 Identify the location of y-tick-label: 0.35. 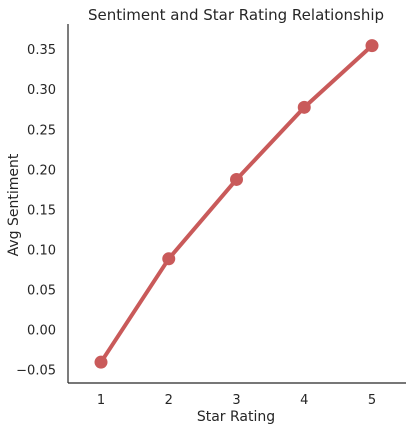
(41, 50).